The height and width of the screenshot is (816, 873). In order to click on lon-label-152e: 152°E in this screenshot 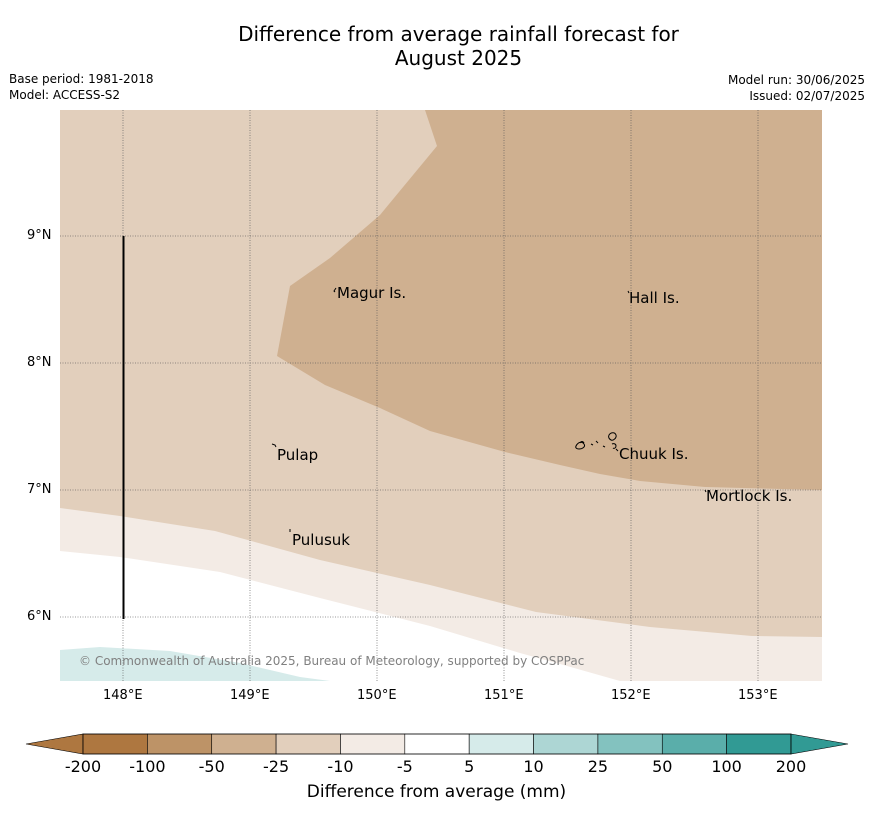, I will do `click(631, 695)`.